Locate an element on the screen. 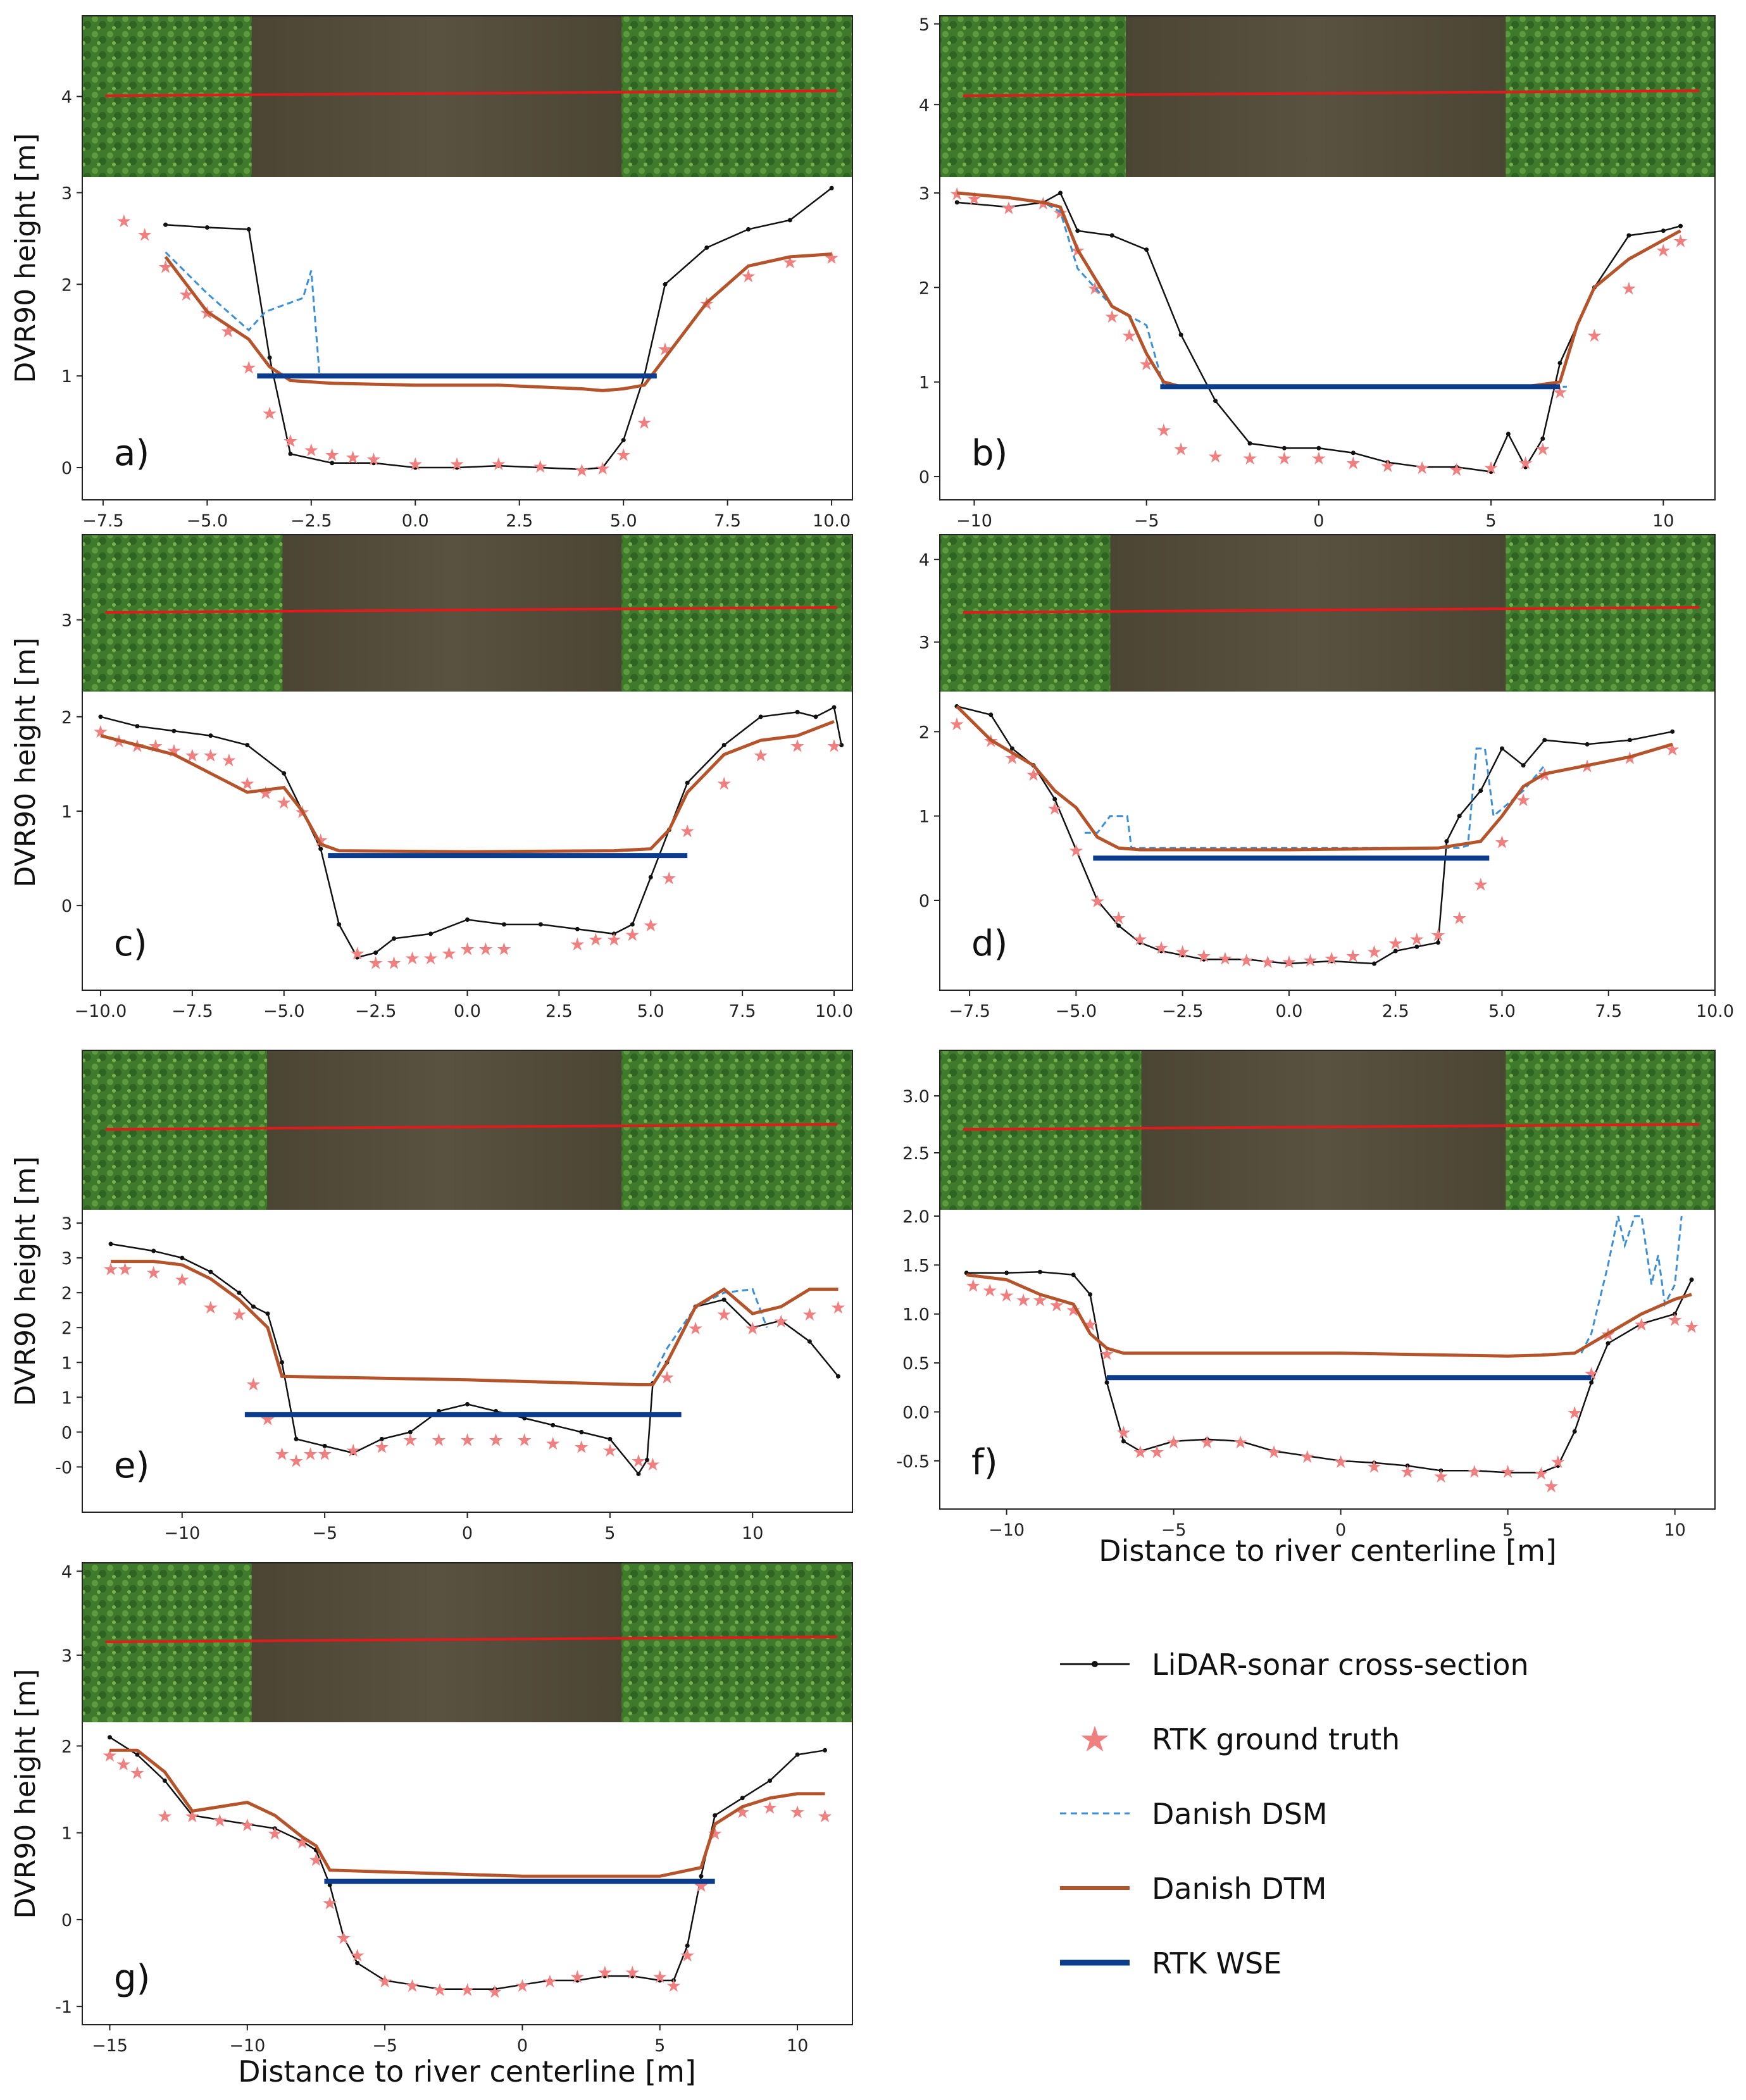 The height and width of the screenshot is (2100, 1746). legend-label-dtm: Danish DTM is located at coordinates (1239, 1889).